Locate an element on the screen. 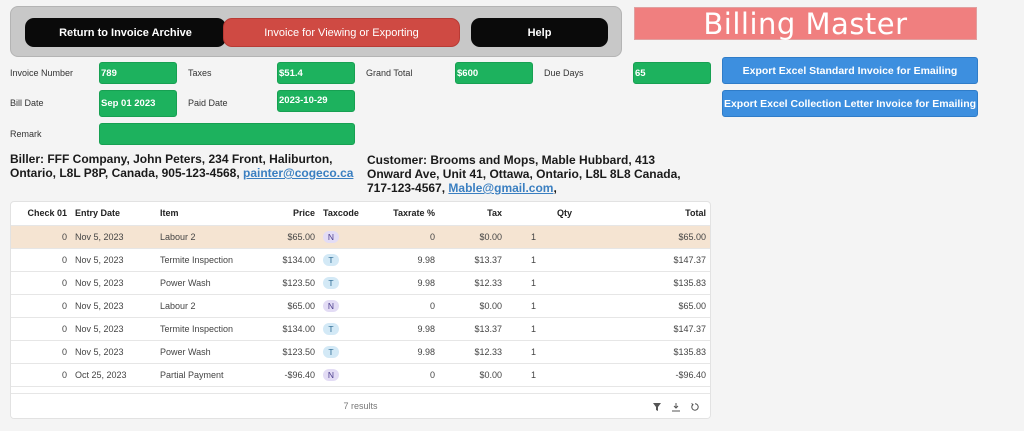 Image resolution: width=1024 pixels, height=431 pixels. cell-total: -$96.40 is located at coordinates (643, 375).